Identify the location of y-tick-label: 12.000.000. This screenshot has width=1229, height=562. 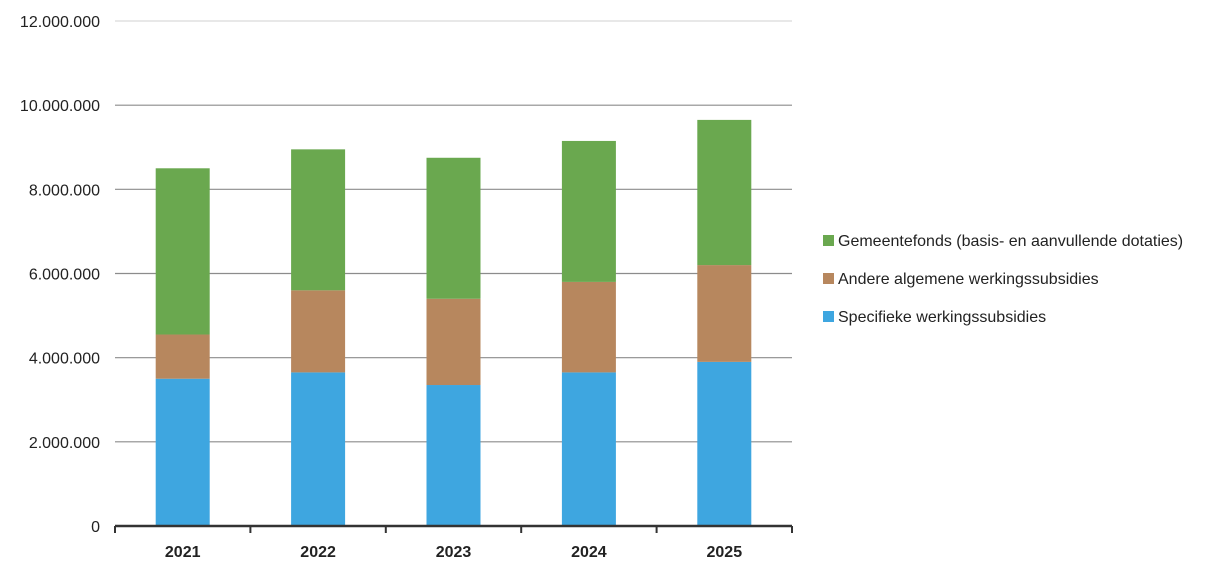
(60, 22).